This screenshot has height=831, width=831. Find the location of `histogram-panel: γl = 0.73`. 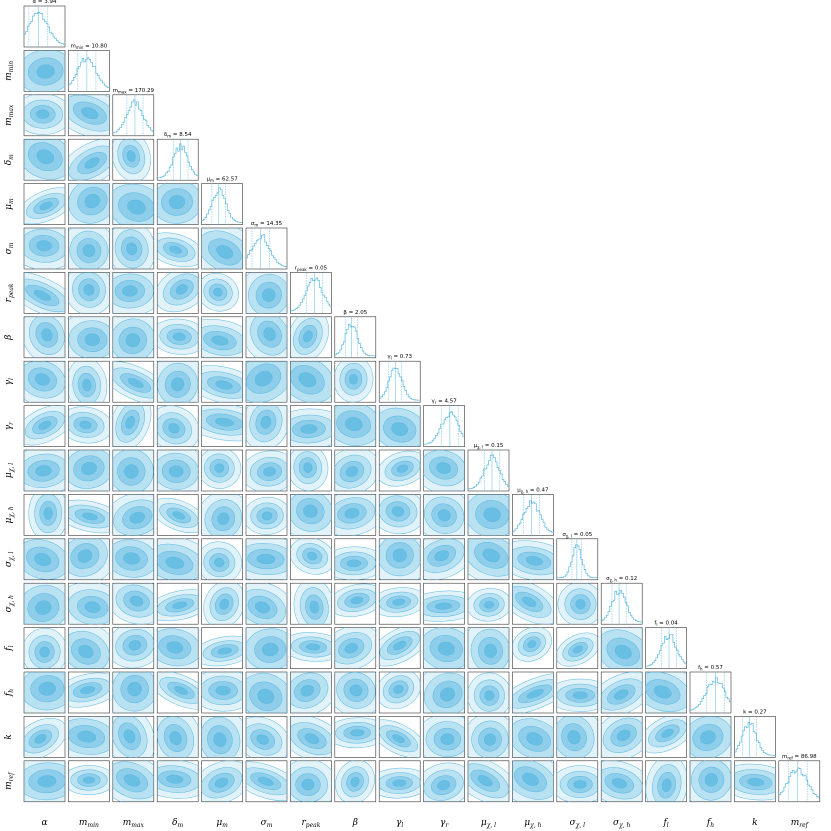

histogram-panel: γl = 0.73 is located at coordinates (399, 378).